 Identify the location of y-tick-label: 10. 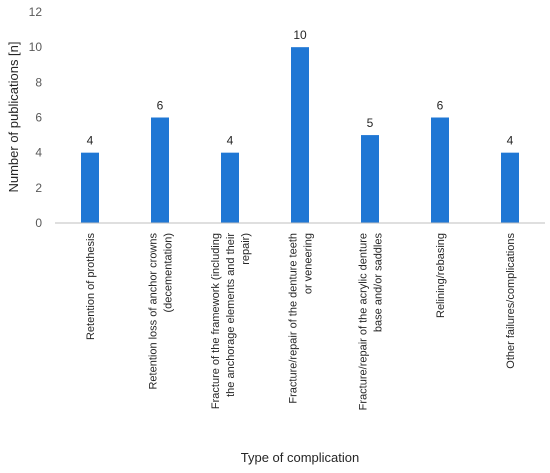
(36, 47).